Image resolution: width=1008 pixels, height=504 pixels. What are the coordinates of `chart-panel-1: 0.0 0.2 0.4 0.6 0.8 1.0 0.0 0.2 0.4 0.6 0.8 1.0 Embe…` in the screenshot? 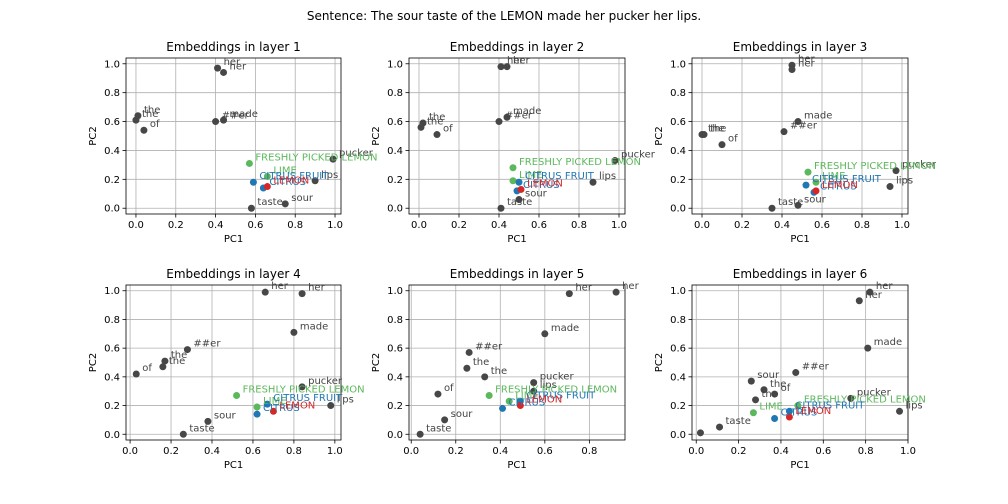 It's located at (232, 142).